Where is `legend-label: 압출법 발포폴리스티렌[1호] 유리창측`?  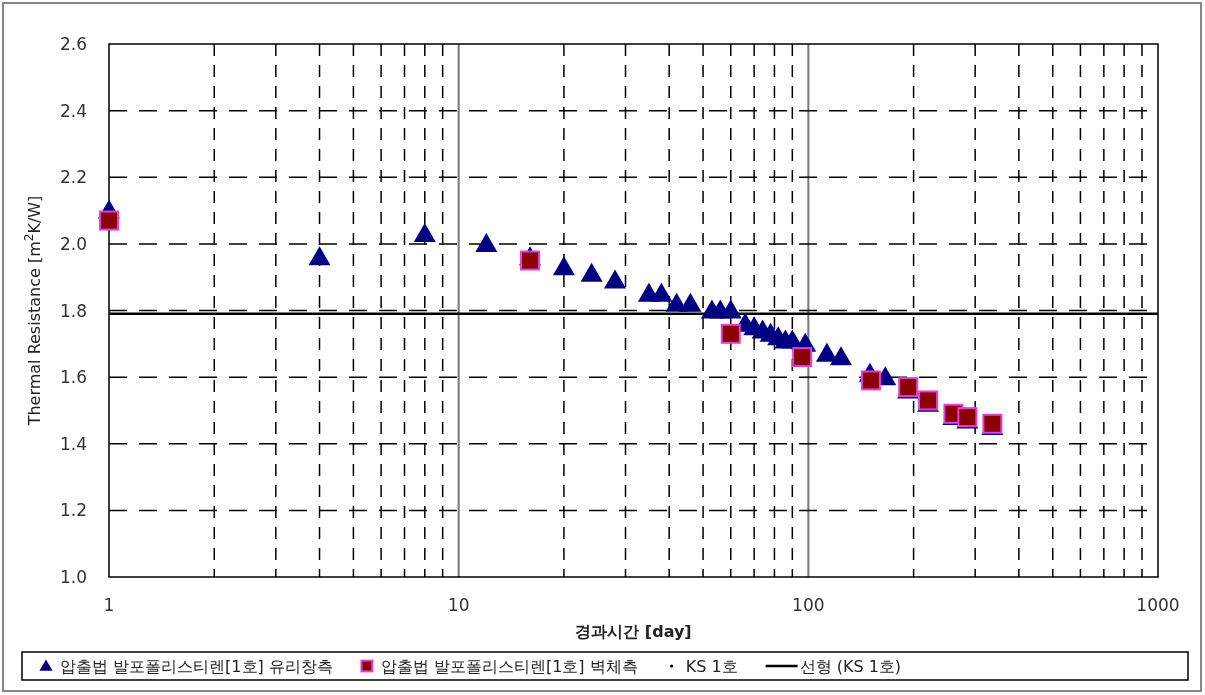 legend-label: 압출법 발포폴리스티렌[1호] 유리창측 is located at coordinates (196, 666).